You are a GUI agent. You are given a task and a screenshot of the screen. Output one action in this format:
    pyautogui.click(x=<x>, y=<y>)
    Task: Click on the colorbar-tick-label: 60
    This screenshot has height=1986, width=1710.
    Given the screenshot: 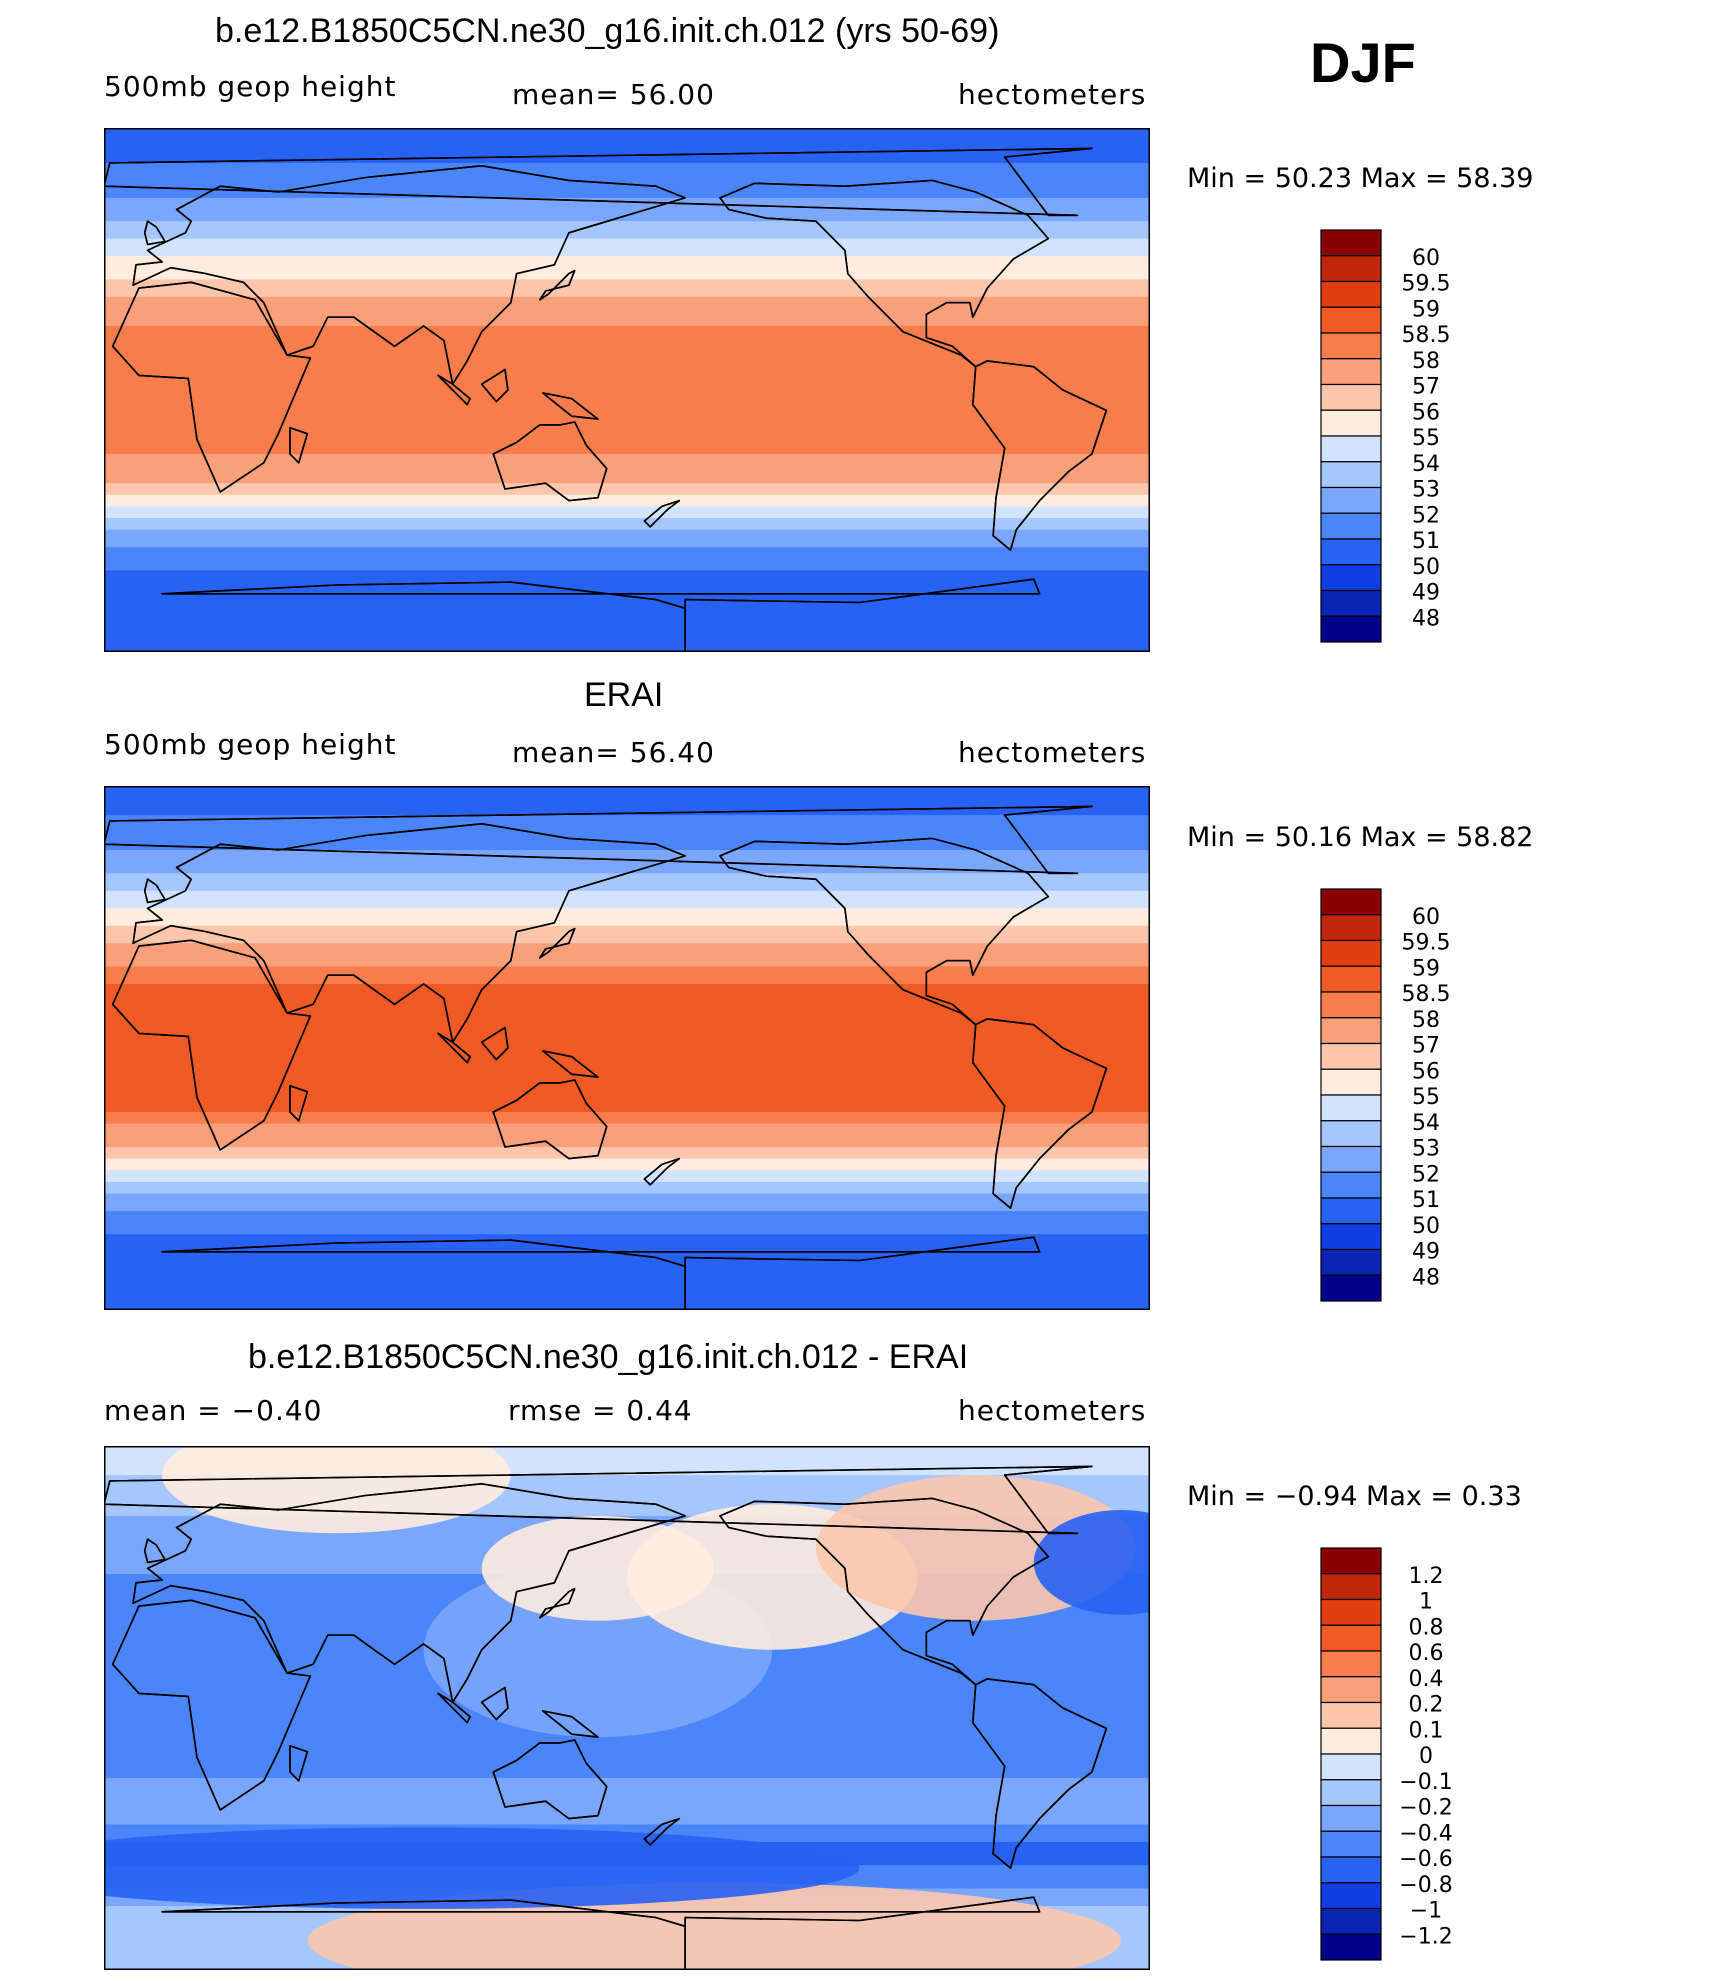 What is the action you would take?
    pyautogui.click(x=1426, y=917)
    